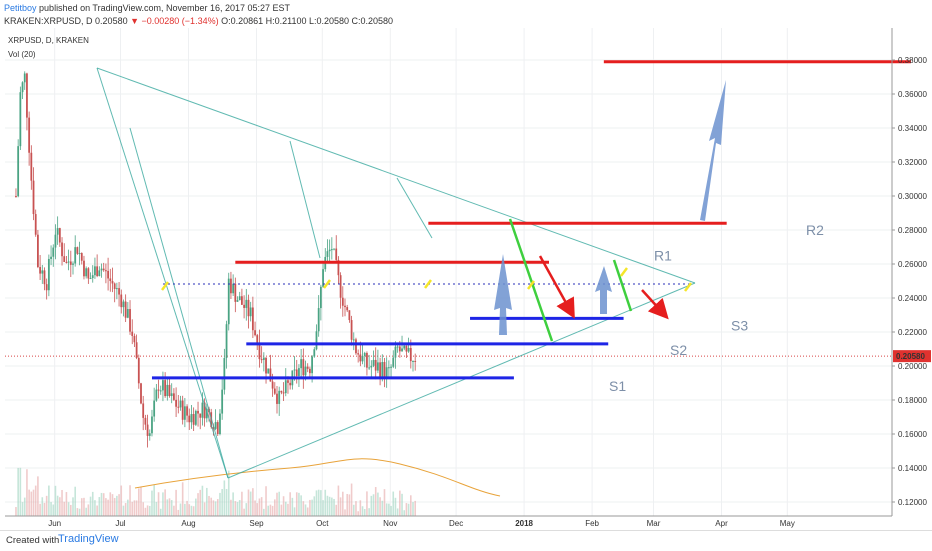 This screenshot has width=932, height=551. Describe the element at coordinates (88, 539) in the screenshot. I see `tradingview-logo: TradingView` at that location.